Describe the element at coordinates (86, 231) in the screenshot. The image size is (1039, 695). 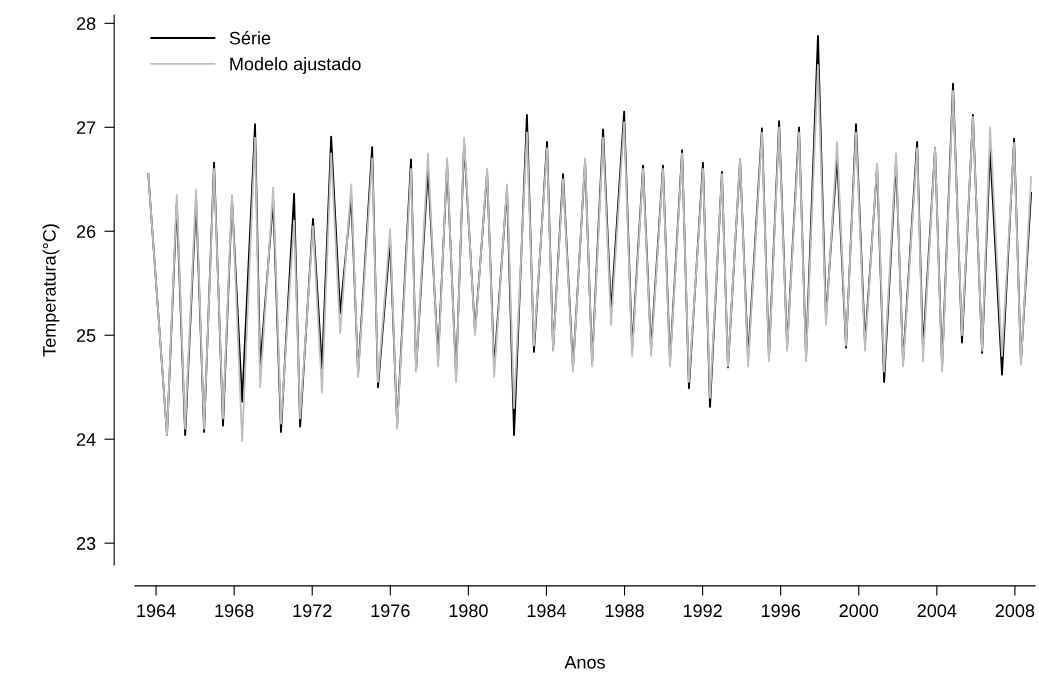
I see `y-tick-label: 26` at that location.